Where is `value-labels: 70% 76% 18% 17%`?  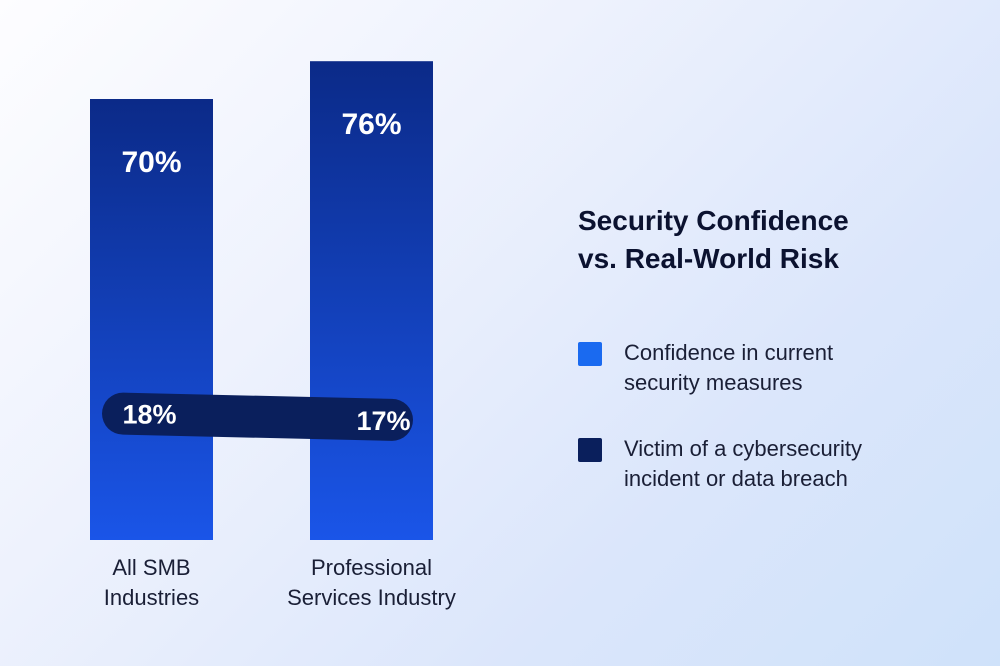
value-labels: 70% 76% 18% 17% is located at coordinates (265, 272).